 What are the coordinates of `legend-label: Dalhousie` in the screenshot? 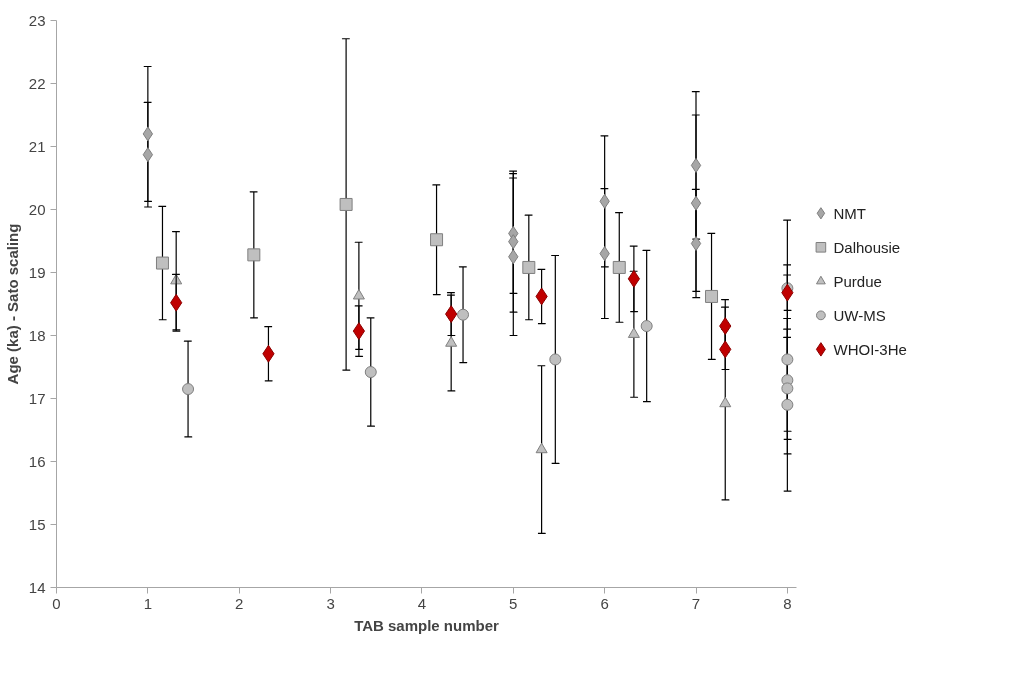 It's located at (867, 247).